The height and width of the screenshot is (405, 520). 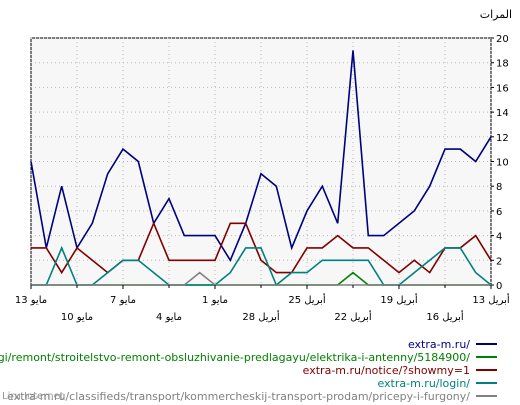 I want to click on y-tick-label: 8, so click(x=499, y=187).